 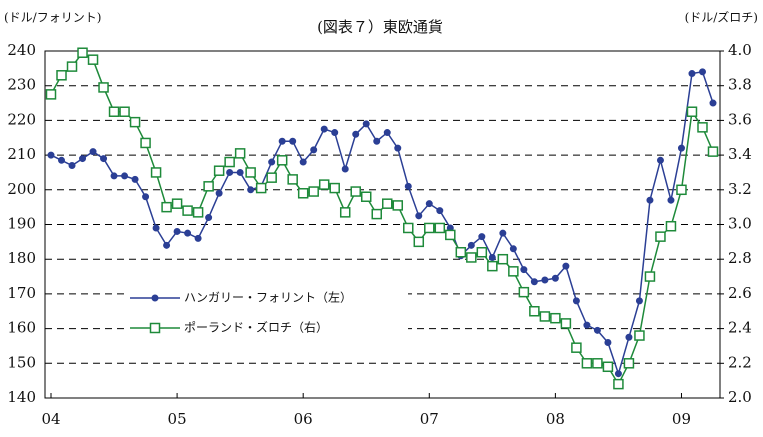 I want to click on chart-title: (図表７）東欧通貨, so click(x=380, y=27).